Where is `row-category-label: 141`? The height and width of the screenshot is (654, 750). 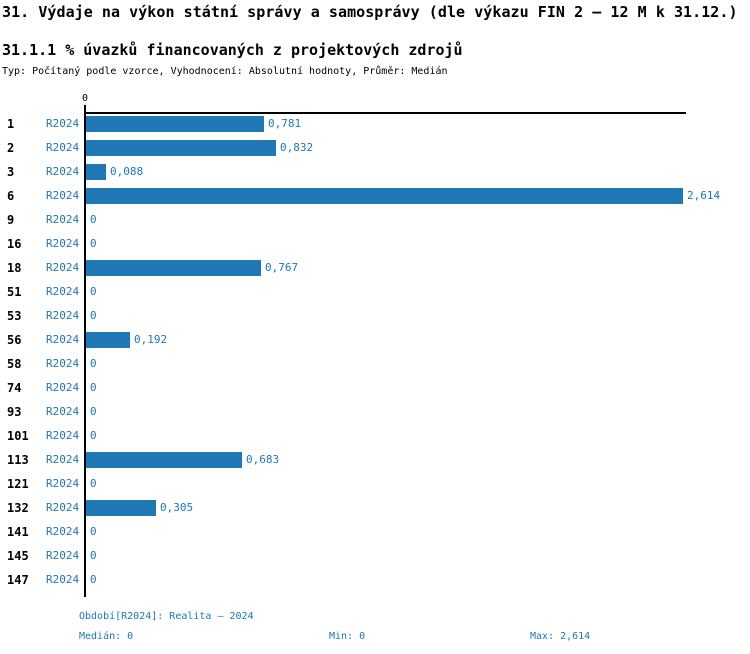
row-category-label: 141 is located at coordinates (18, 532).